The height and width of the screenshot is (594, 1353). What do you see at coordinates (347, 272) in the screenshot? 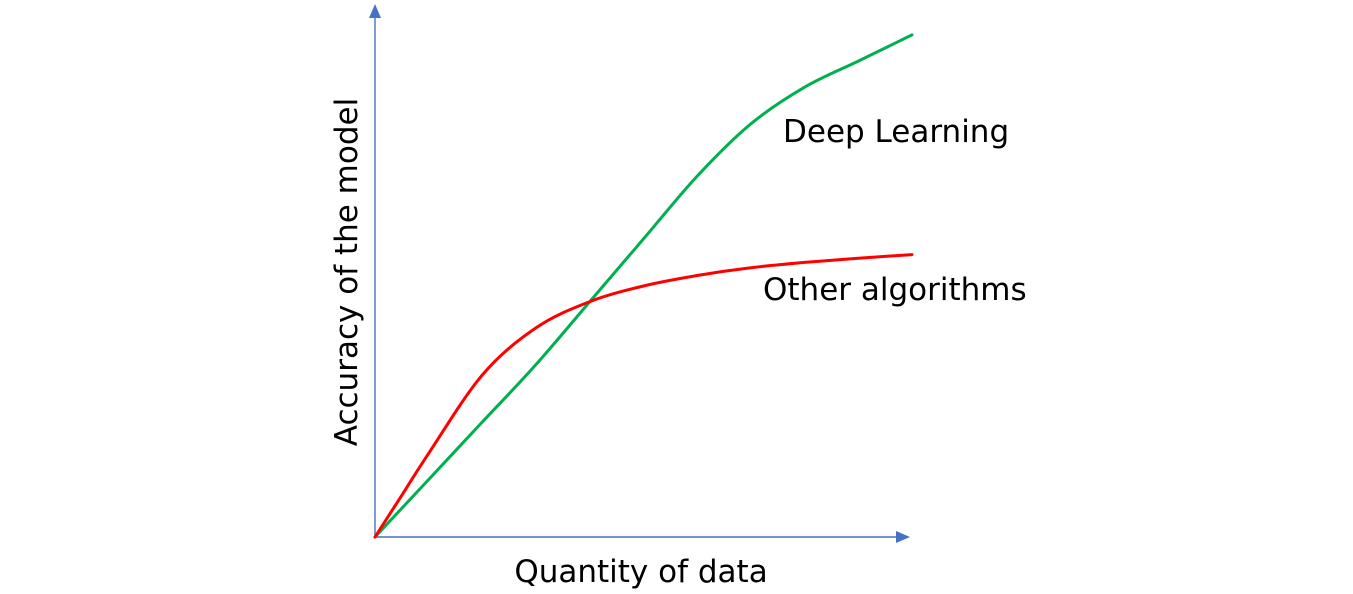
I see `y-axis-label: Accuracy of the model` at bounding box center [347, 272].